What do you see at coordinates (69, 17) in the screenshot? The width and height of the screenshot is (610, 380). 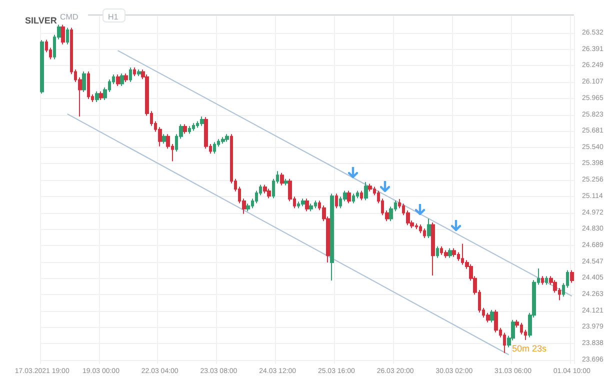 I see `annotation: CMD` at bounding box center [69, 17].